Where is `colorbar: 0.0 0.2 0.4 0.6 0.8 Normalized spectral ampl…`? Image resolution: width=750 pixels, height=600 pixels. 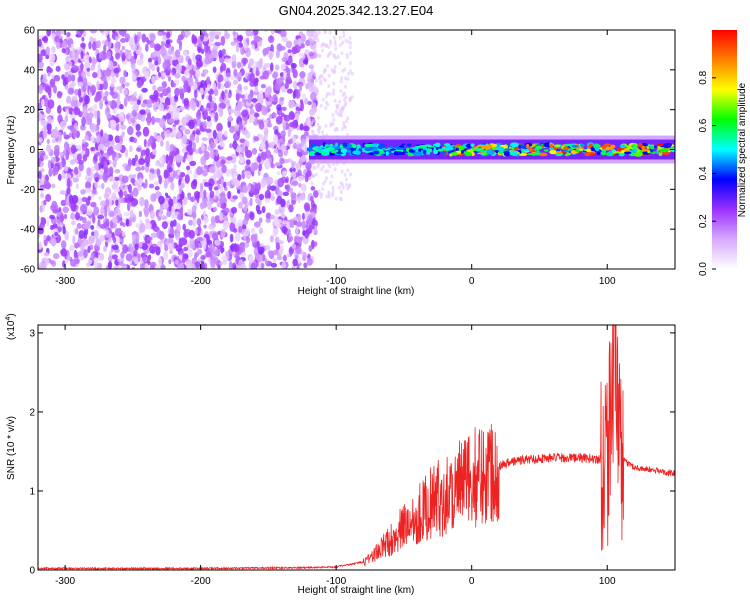 colorbar: 0.0 0.2 0.4 0.6 0.8 Normalized spectral ampl… is located at coordinates (723, 153).